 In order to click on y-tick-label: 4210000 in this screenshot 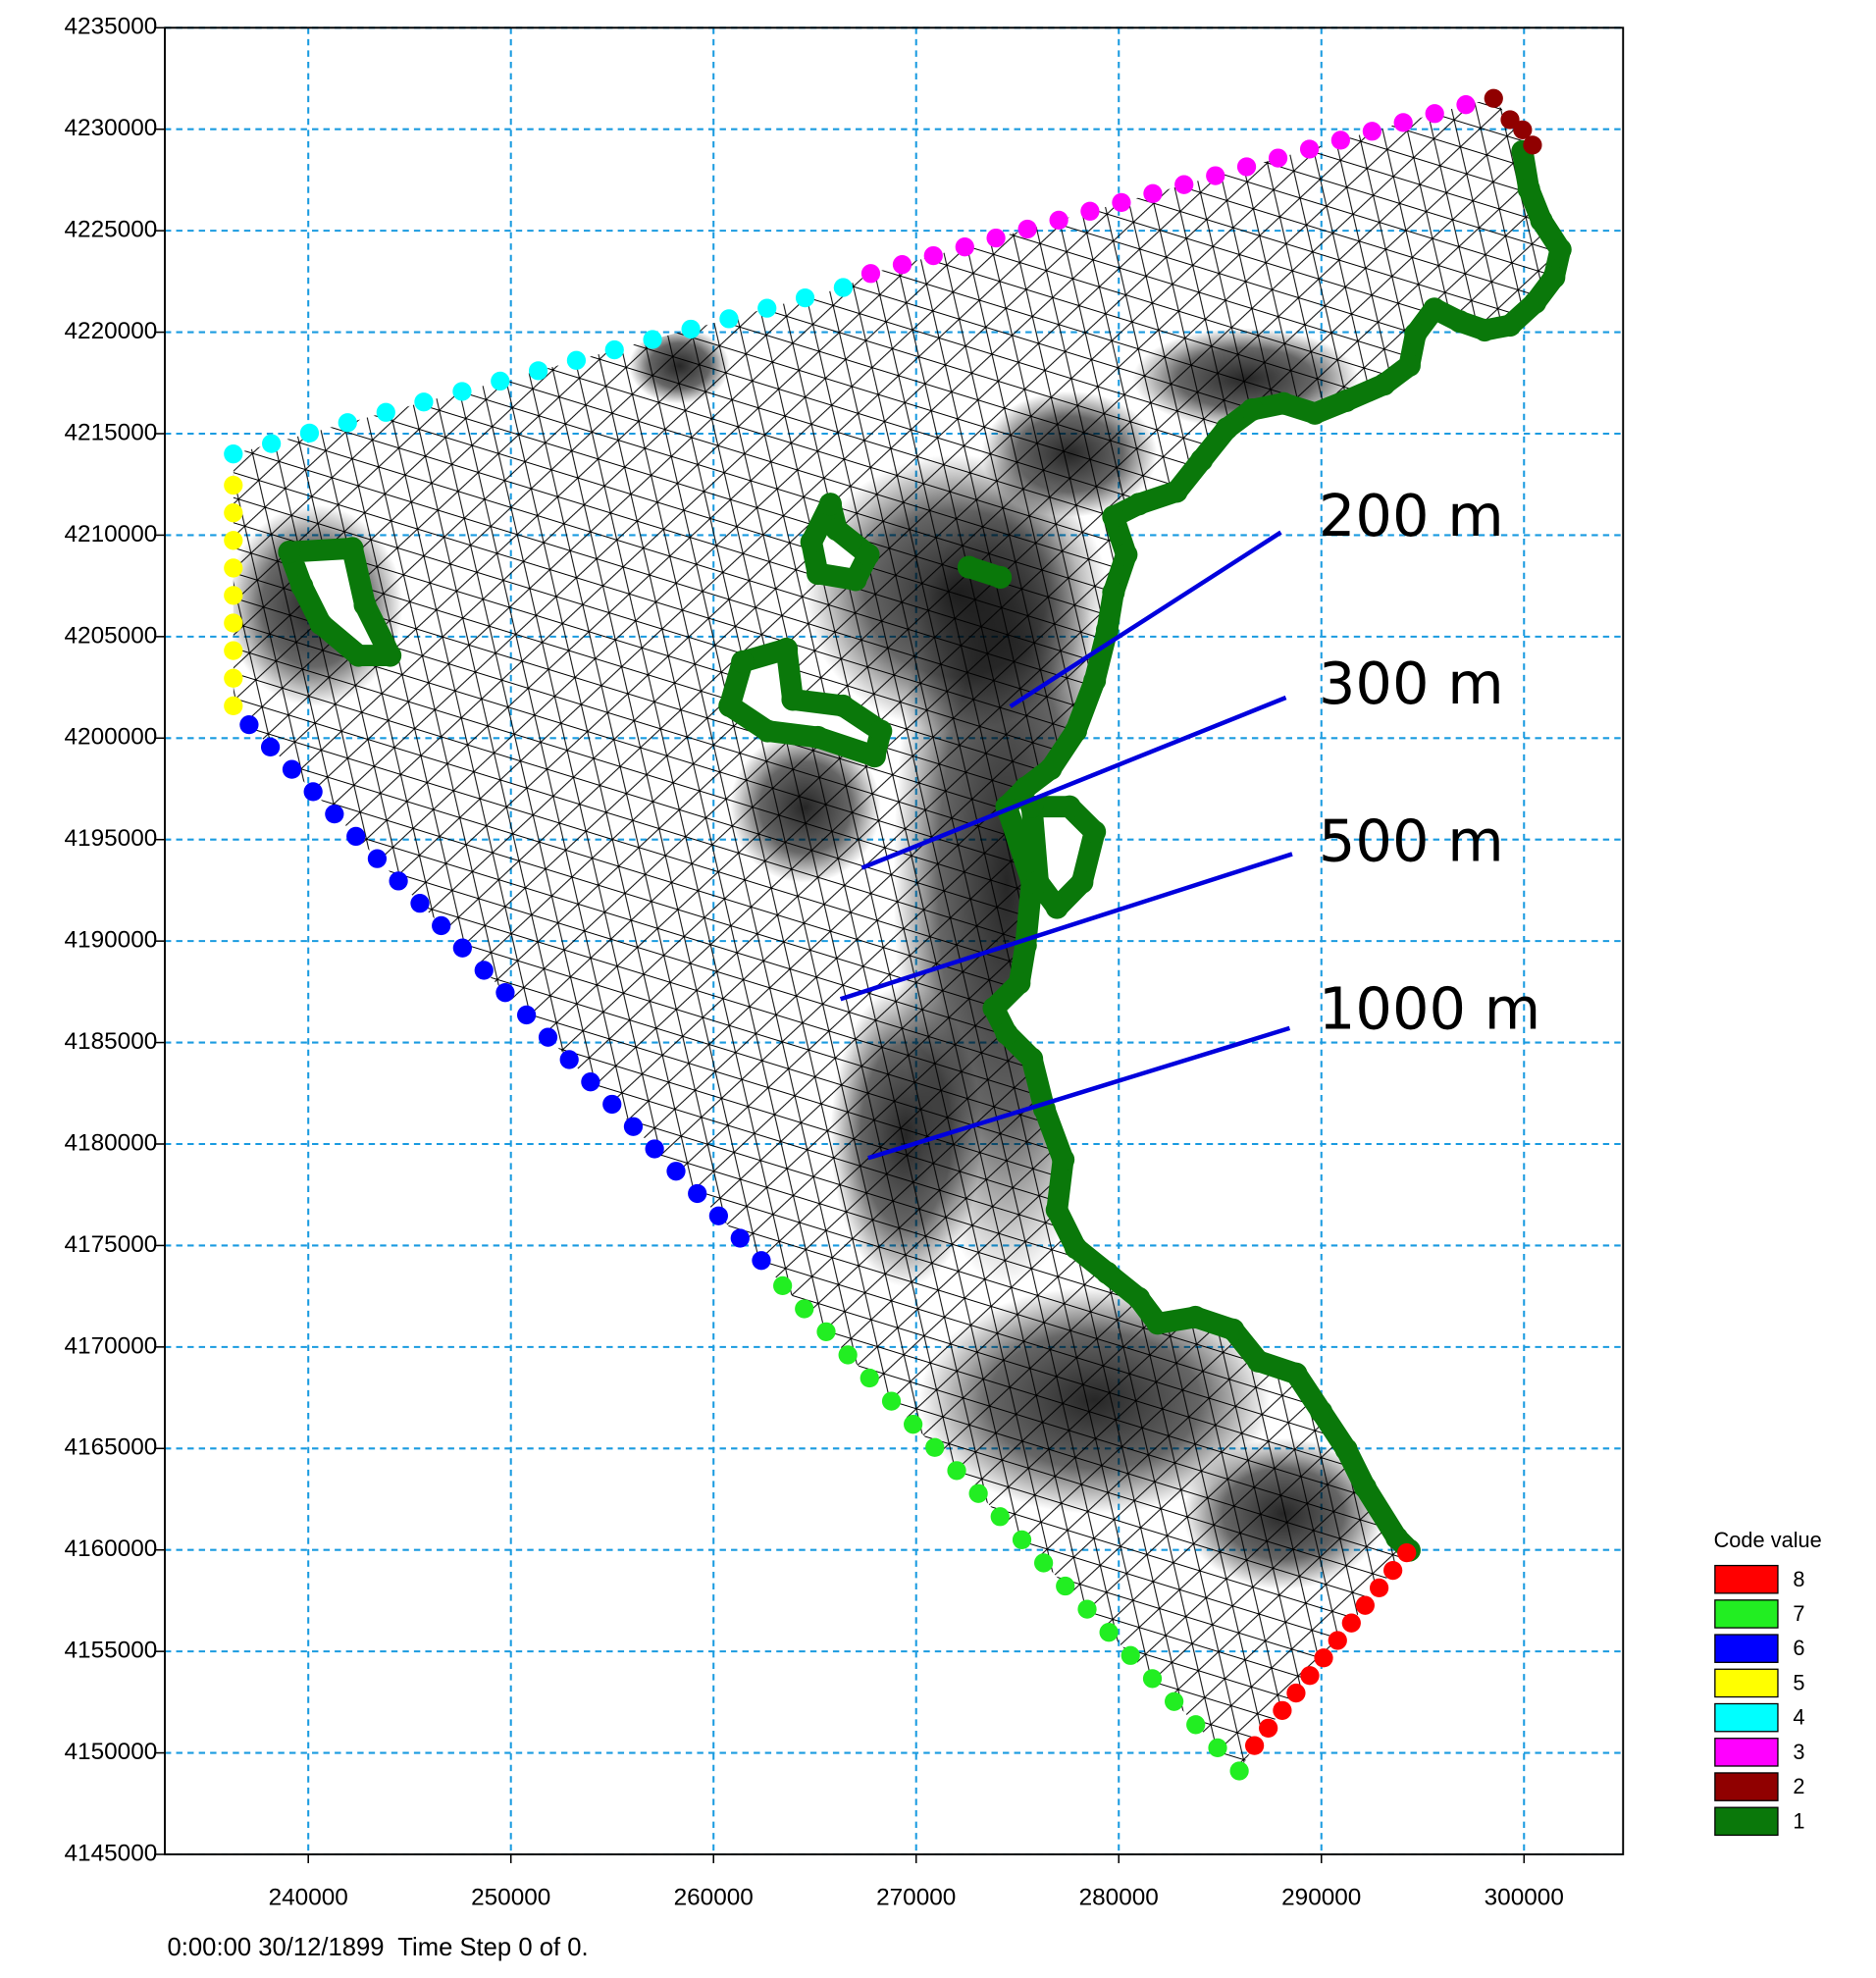, I will do `click(111, 534)`.